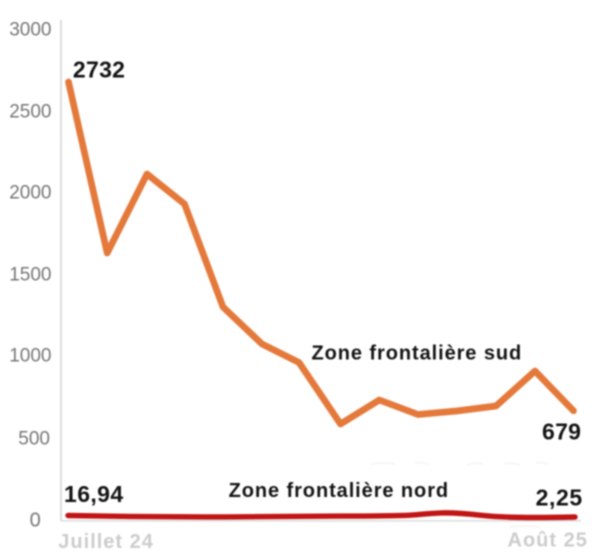 Image resolution: width=605 pixels, height=557 pixels. I want to click on svg-text: 2000, so click(30, 192).